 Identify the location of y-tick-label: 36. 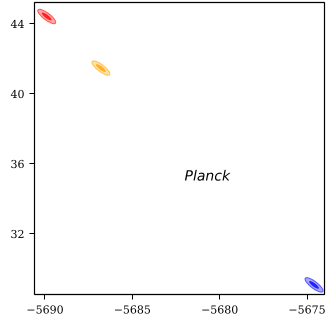
(17, 164).